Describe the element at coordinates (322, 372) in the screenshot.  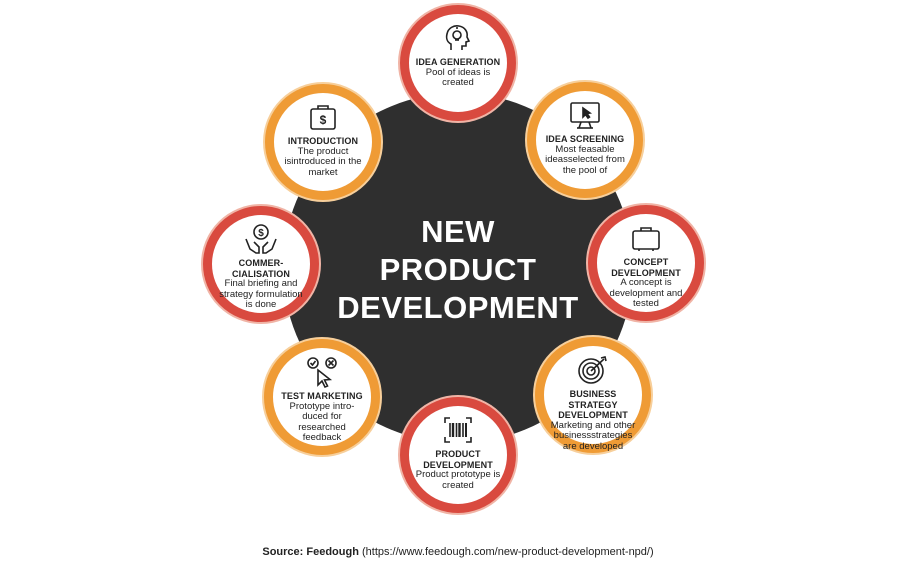
I see `check-cross-cursor-icon` at that location.